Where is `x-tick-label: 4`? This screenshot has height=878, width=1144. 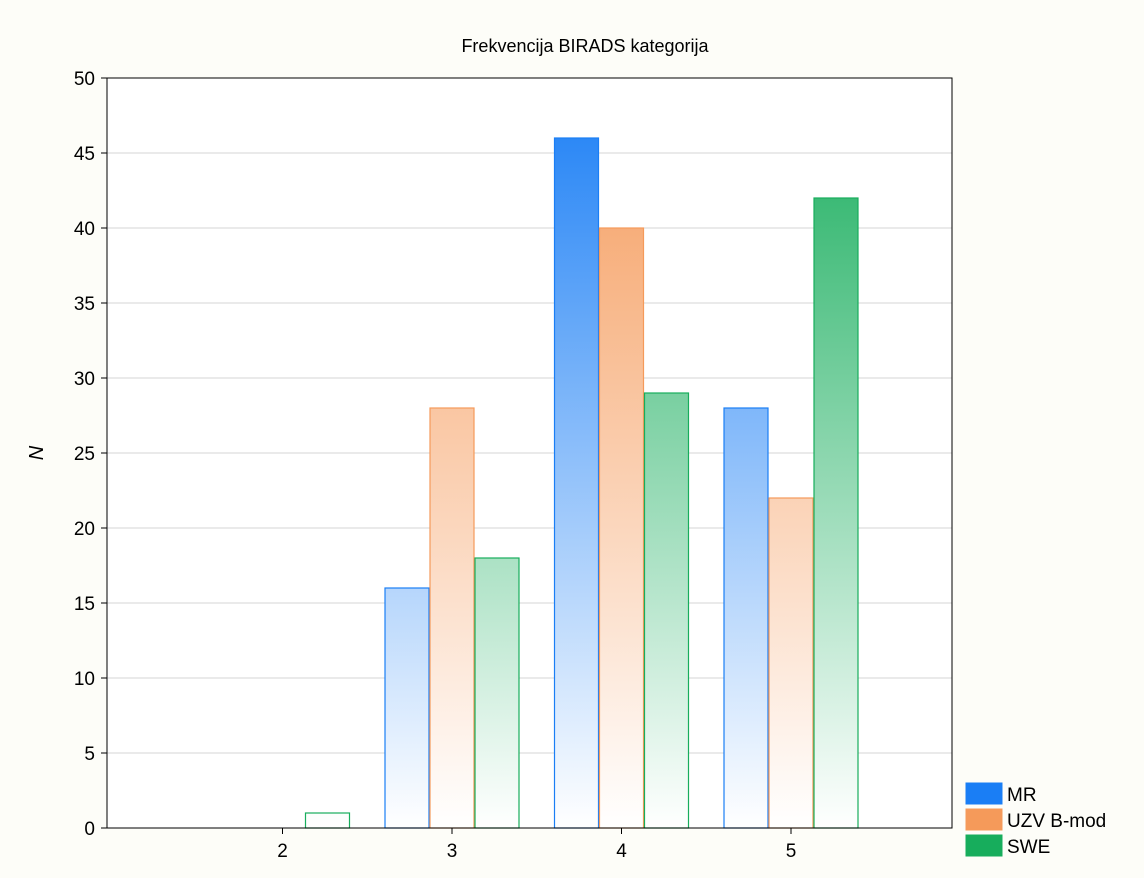
x-tick-label: 4 is located at coordinates (621, 851).